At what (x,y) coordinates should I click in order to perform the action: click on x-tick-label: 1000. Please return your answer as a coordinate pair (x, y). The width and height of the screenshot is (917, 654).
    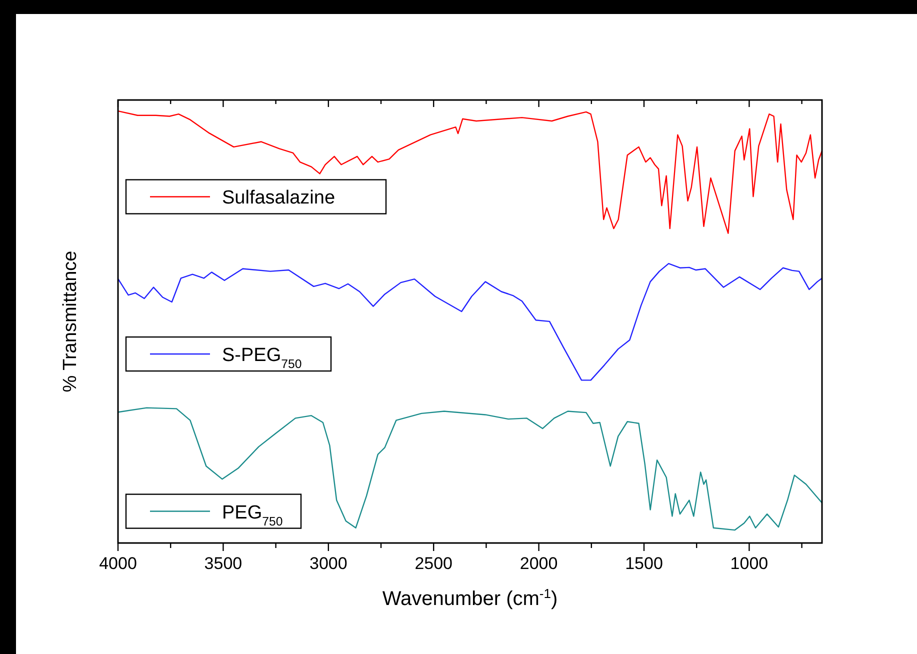
    Looking at the image, I should click on (749, 563).